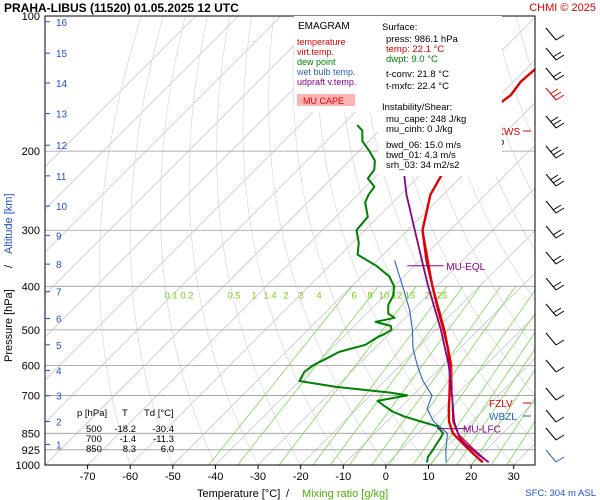  I want to click on x-tick-label: 30, so click(514, 477).